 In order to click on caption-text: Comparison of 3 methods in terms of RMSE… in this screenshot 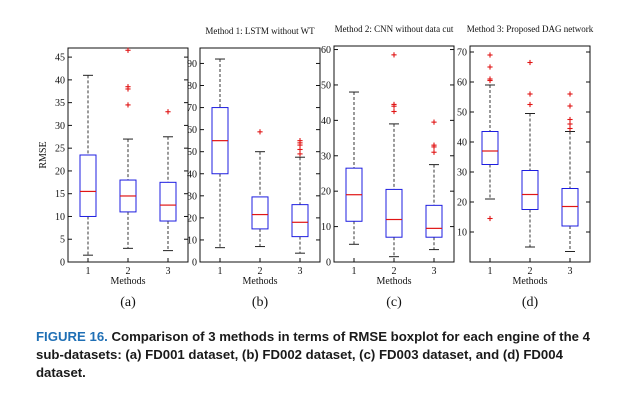, I will do `click(313, 354)`.